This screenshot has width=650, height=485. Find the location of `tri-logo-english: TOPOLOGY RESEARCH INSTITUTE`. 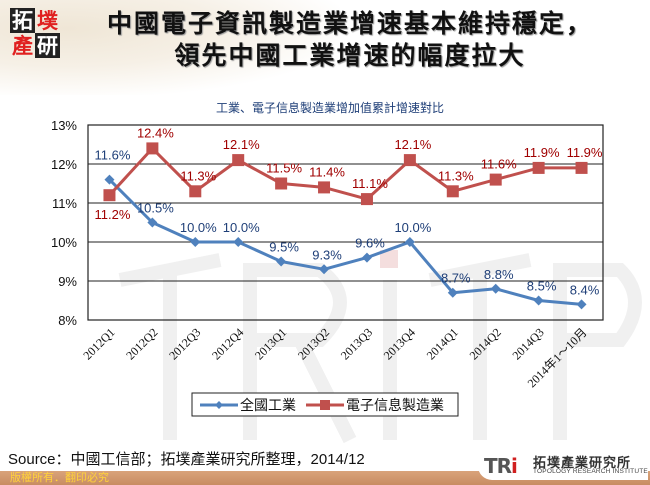

tri-logo-english: TOPOLOGY RESEARCH INSTITUTE is located at coordinates (590, 471).